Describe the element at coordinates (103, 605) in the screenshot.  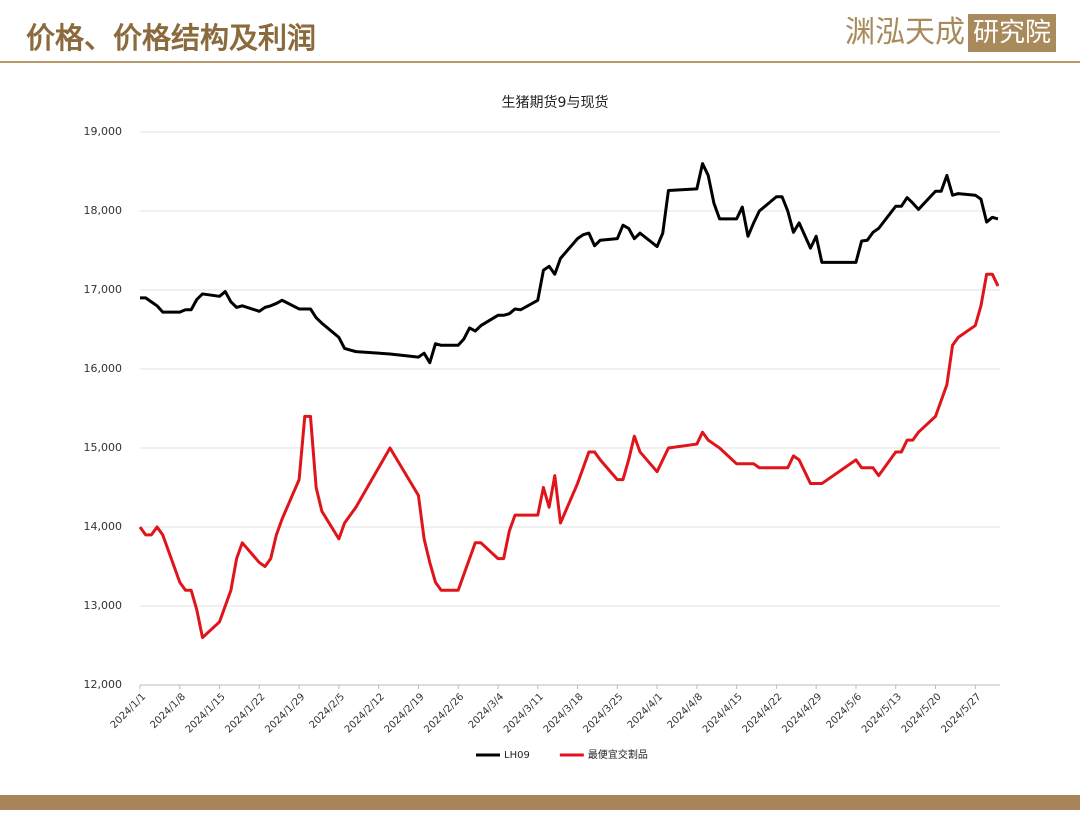
I see `y-tick-label: 13,000` at that location.